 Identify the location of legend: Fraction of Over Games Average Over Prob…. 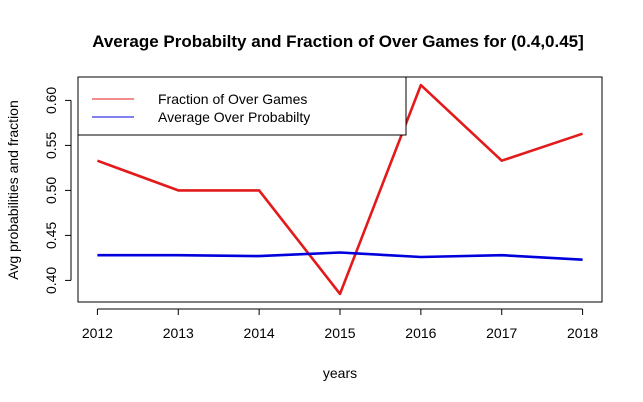
(242, 106).